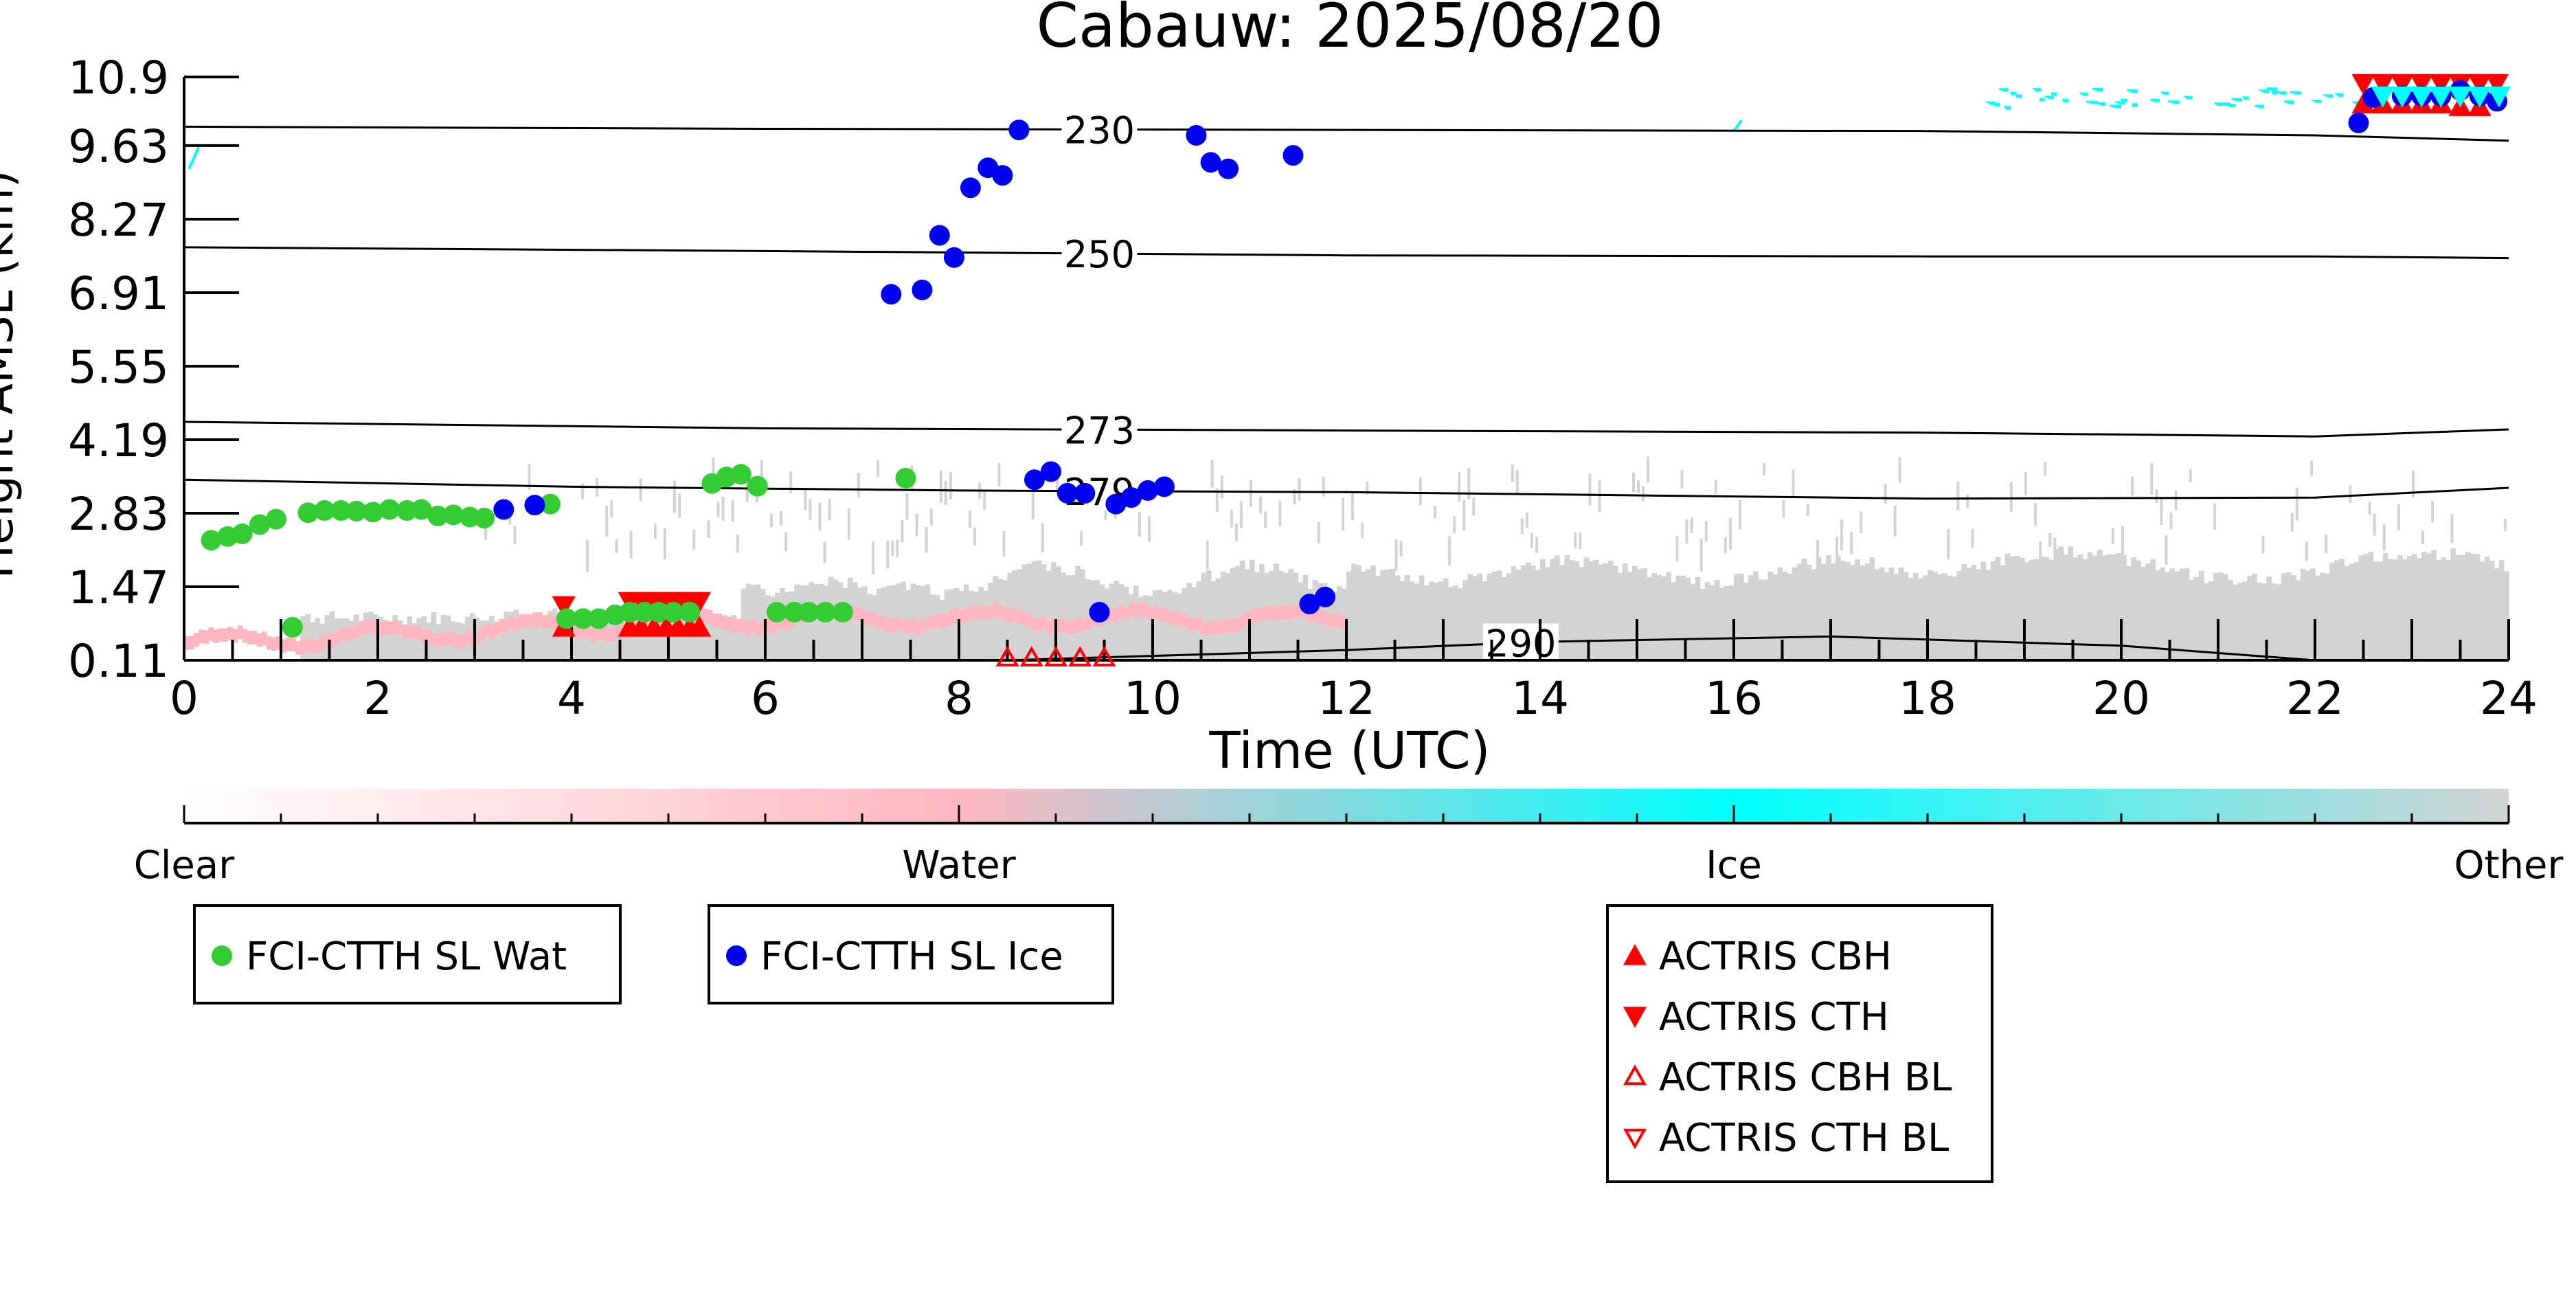  What do you see at coordinates (1805, 1077) in the screenshot?
I see `legend-label: ACTRIS CBH BL` at bounding box center [1805, 1077].